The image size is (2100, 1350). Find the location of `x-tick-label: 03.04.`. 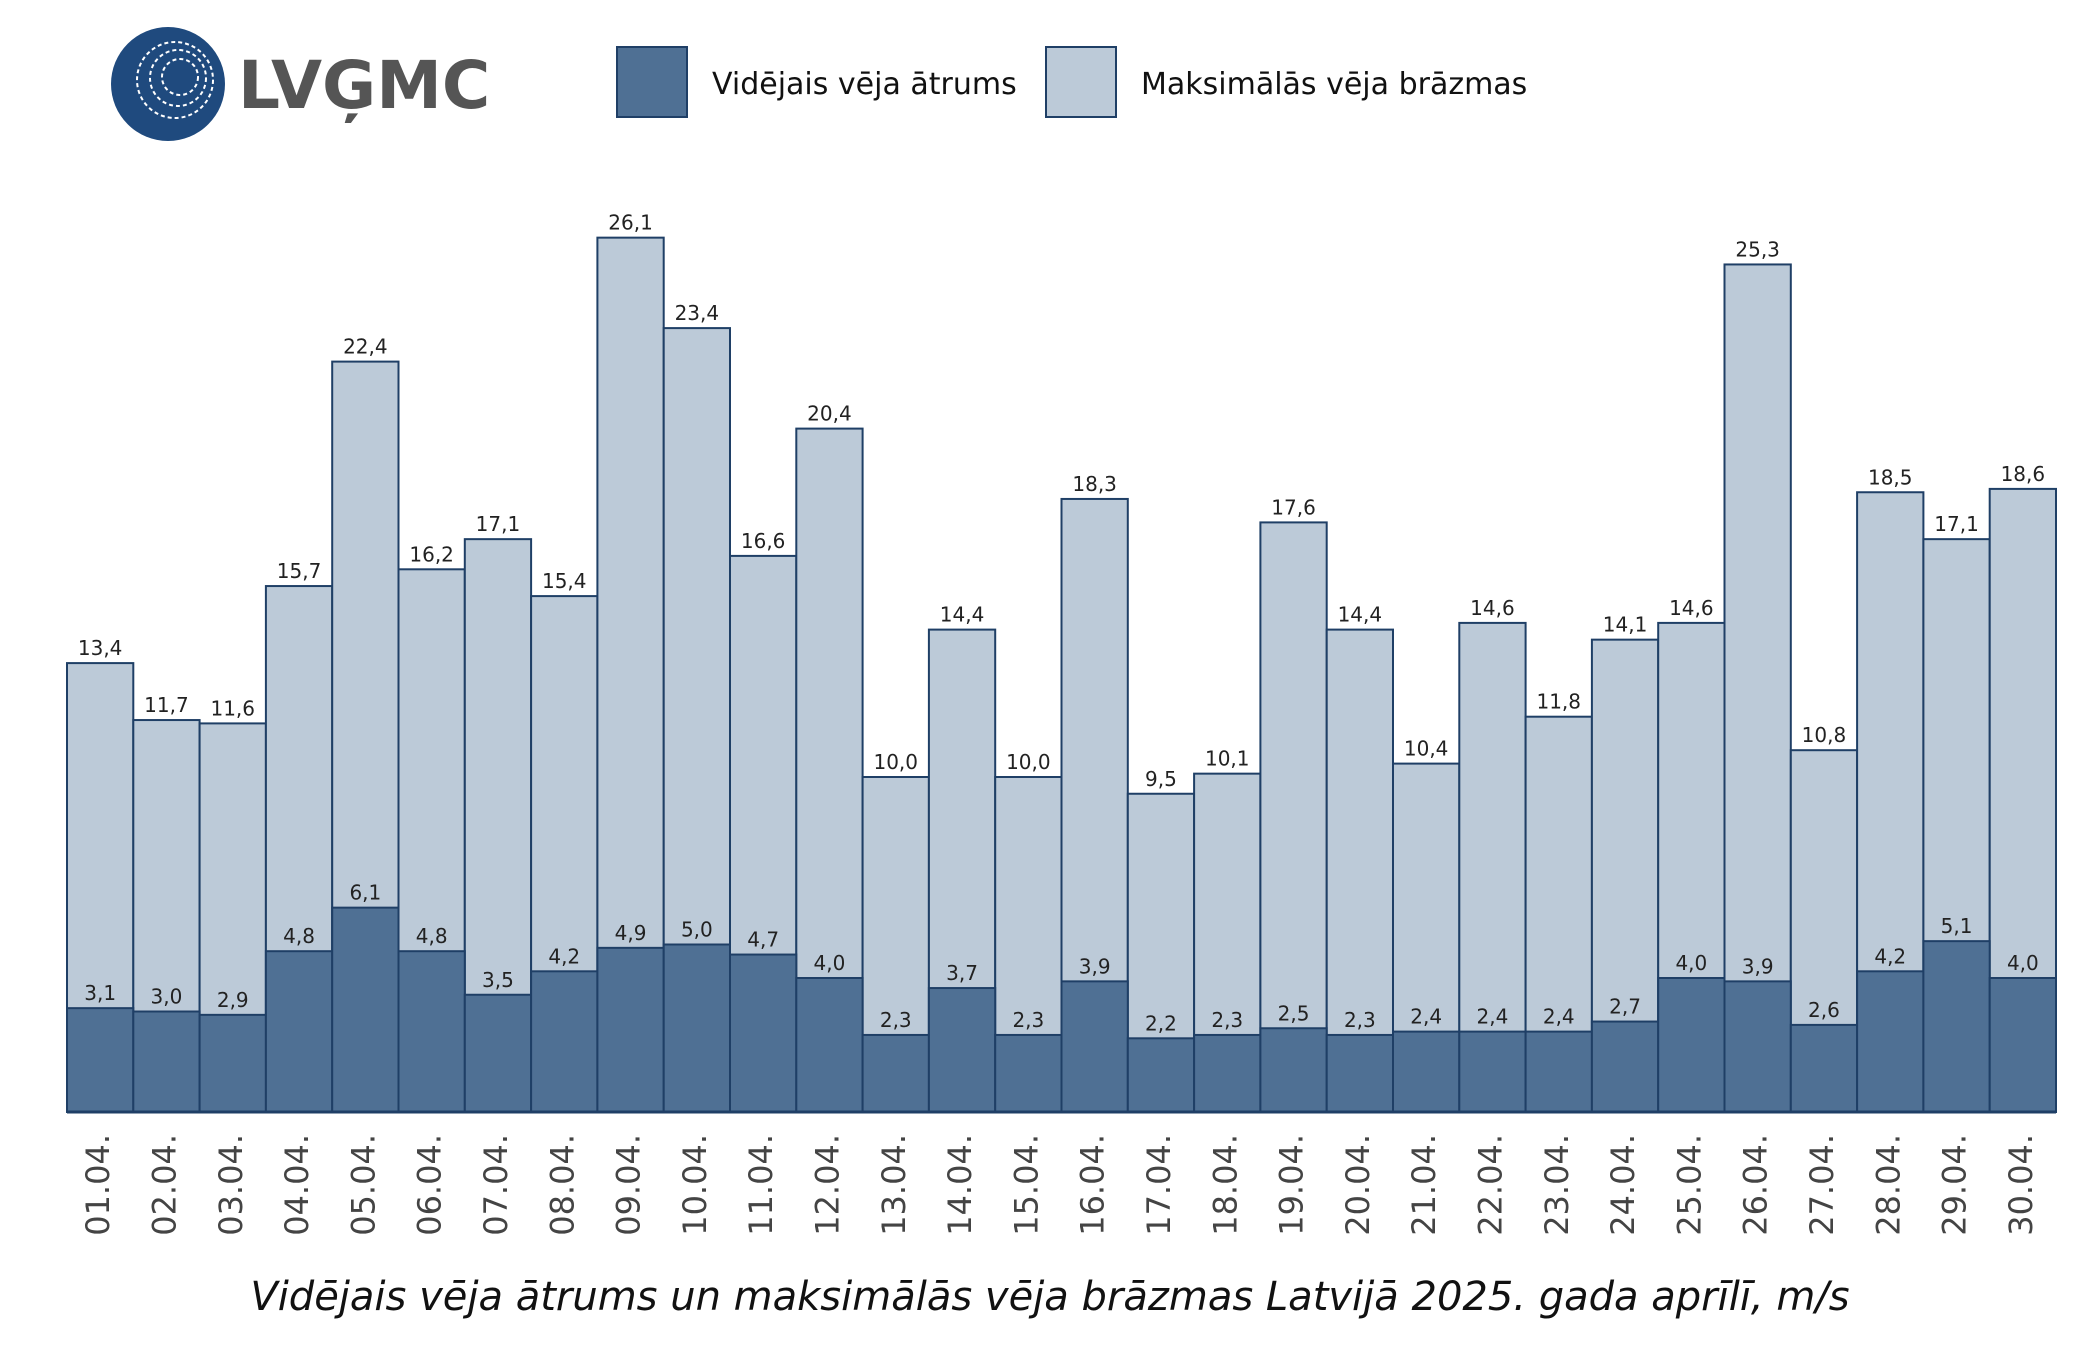

x-tick-label: 03.04. is located at coordinates (231, 1185).